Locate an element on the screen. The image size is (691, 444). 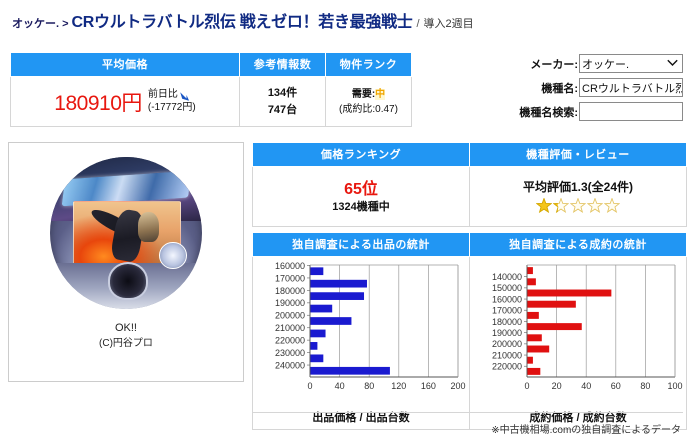
model-search-label: 機種名検索: is located at coordinates (548, 112).